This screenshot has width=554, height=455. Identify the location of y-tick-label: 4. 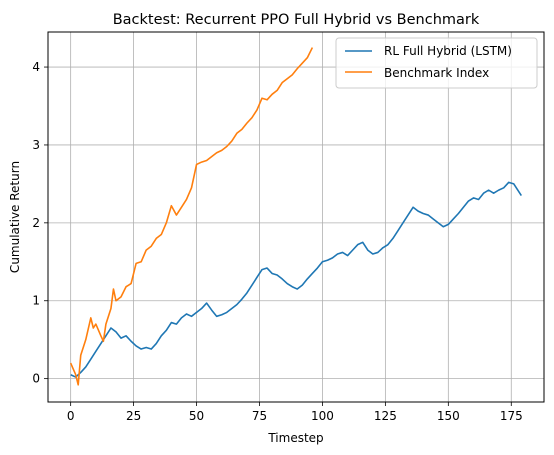
(36, 67).